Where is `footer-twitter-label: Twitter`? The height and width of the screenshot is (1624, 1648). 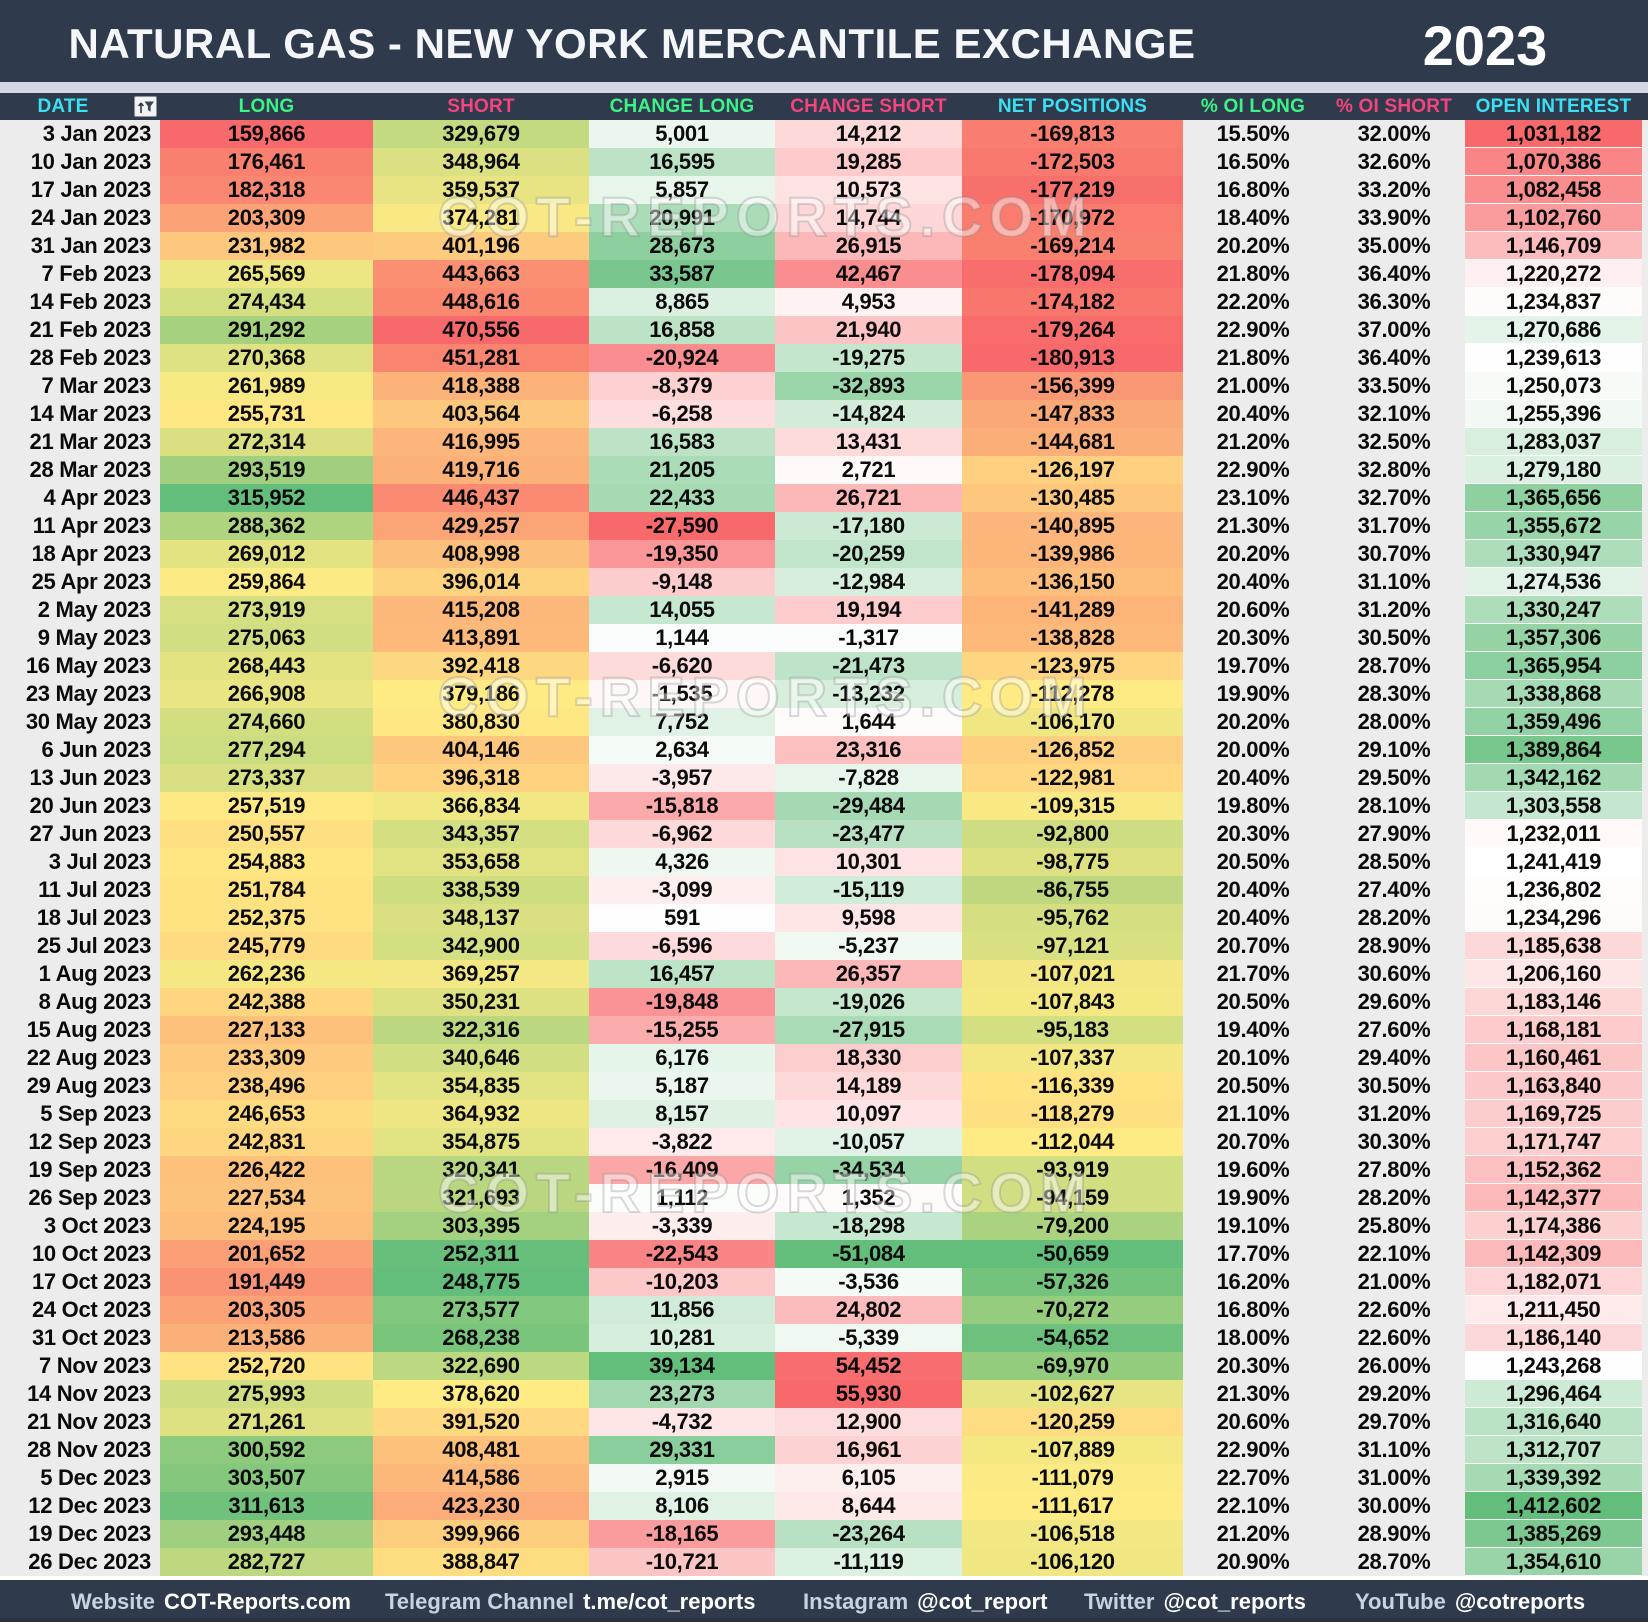
footer-twitter-label: Twitter is located at coordinates (1119, 1601).